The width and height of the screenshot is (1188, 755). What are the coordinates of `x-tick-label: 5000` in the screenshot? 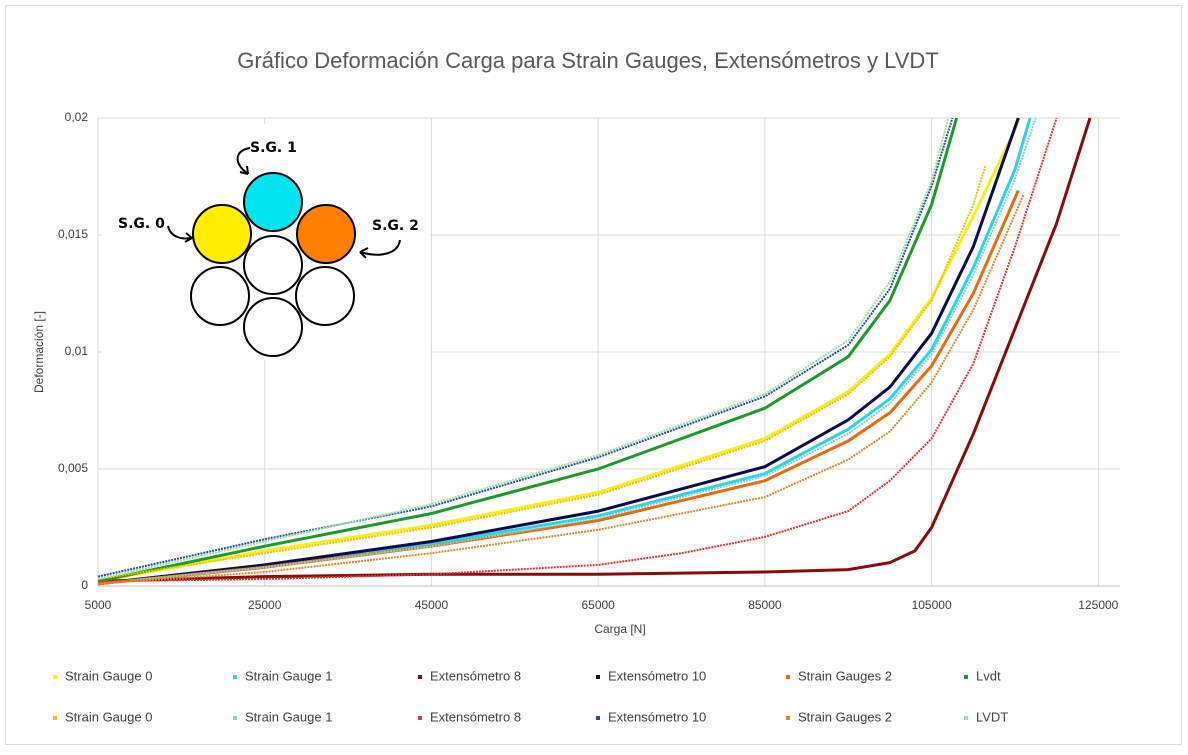 It's located at (98, 605).